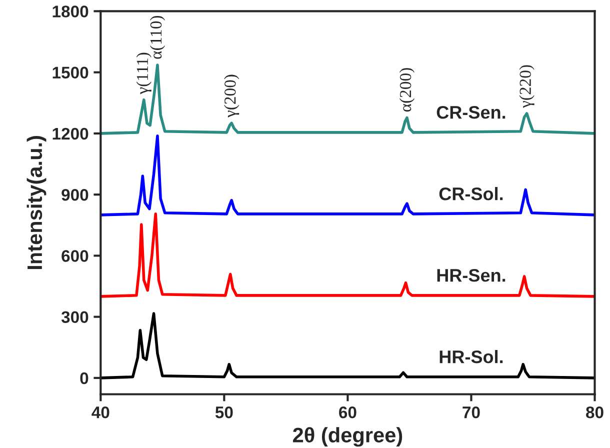  What do you see at coordinates (101, 412) in the screenshot?
I see `x-tick-label: 40` at bounding box center [101, 412].